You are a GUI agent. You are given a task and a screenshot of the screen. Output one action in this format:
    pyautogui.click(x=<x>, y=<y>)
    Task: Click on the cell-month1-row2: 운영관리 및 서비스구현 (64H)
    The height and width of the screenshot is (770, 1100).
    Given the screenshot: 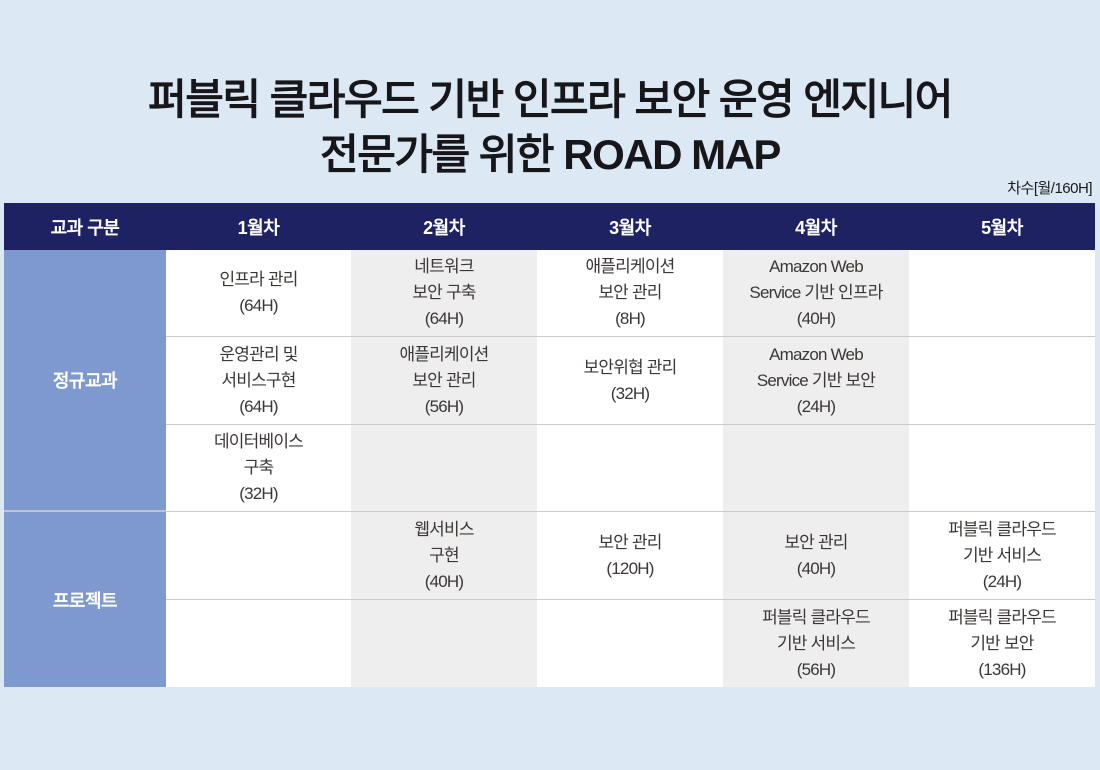 What is the action you would take?
    pyautogui.click(x=258, y=381)
    